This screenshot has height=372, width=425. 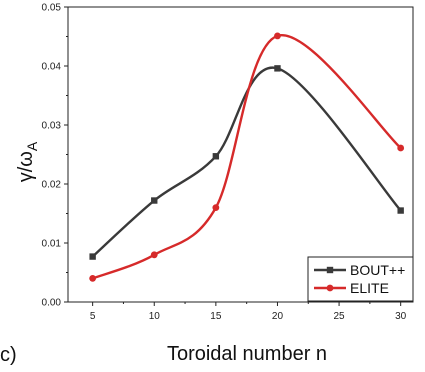 I want to click on y-axis-label: γ/ωA, so click(x=27, y=161).